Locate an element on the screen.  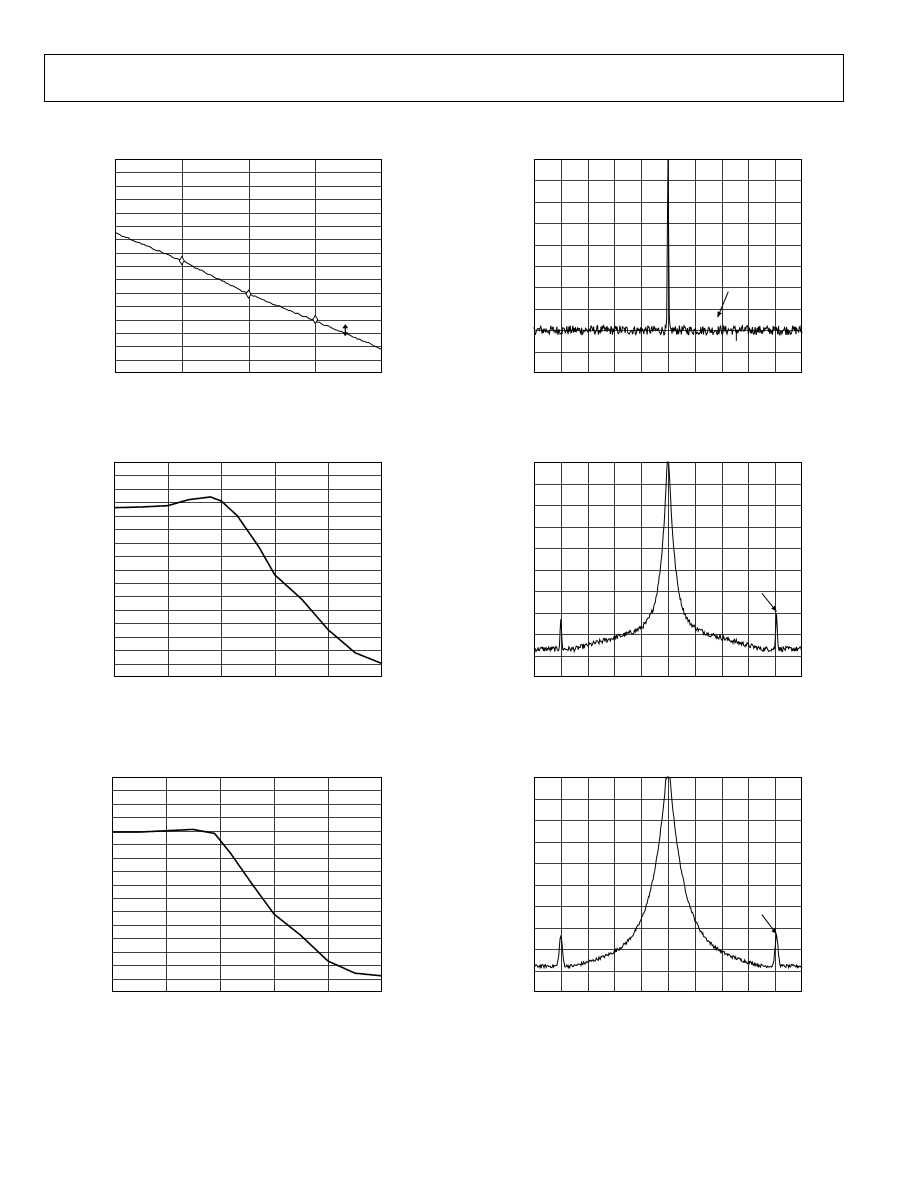
phase-noise-chart is located at coordinates (248, 266).